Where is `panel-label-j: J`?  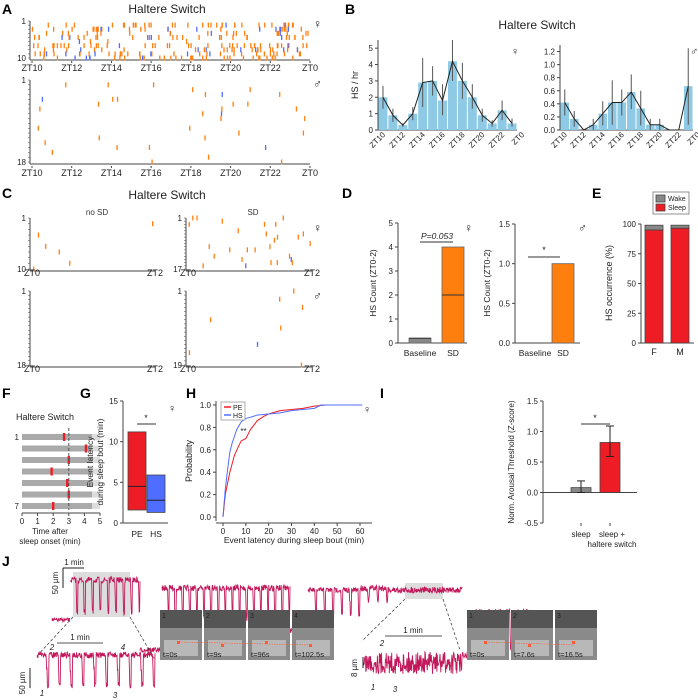 panel-label-j: J is located at coordinates (6, 561).